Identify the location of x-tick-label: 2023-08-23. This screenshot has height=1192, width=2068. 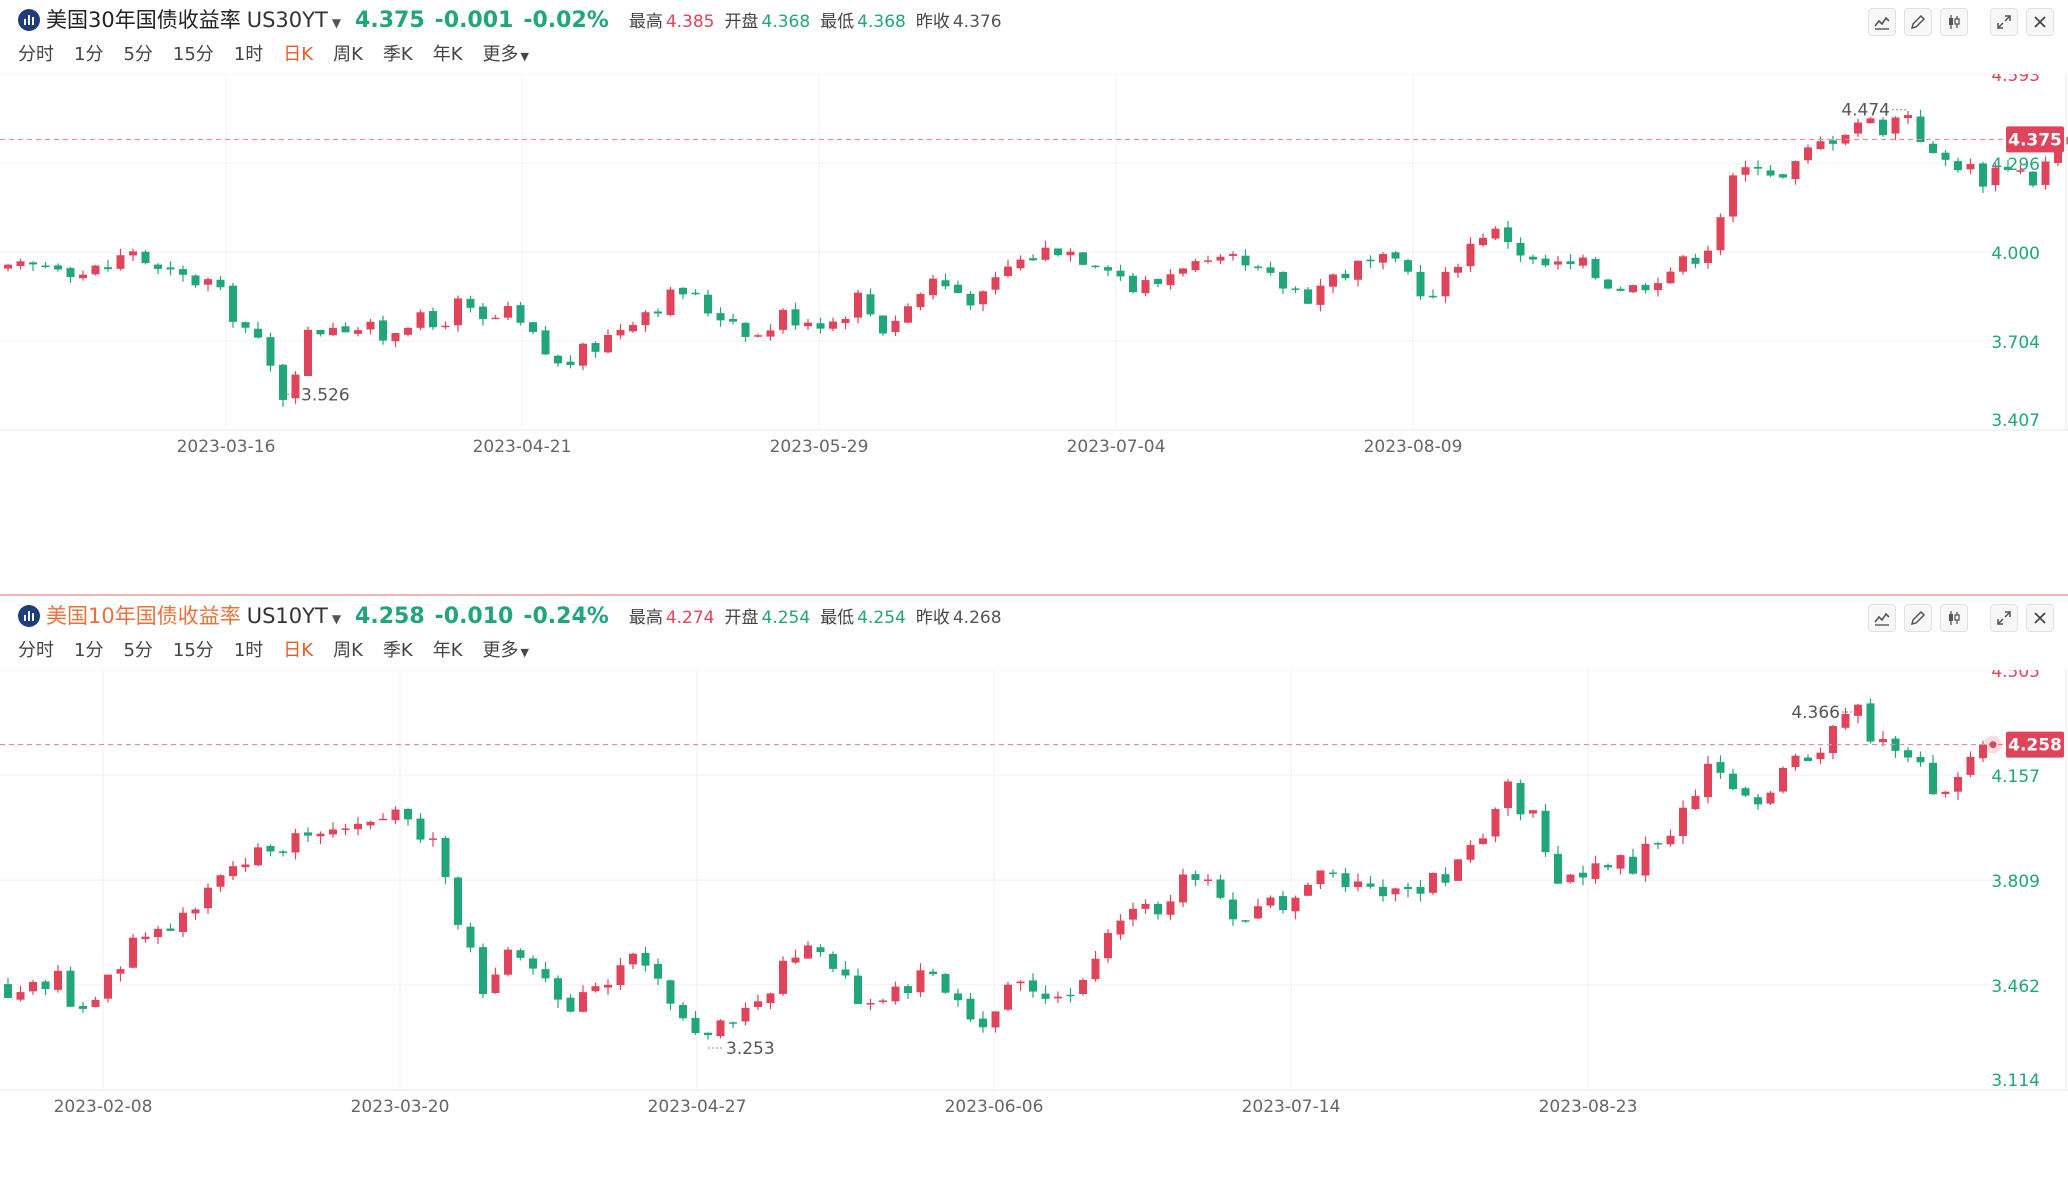
(1588, 1107).